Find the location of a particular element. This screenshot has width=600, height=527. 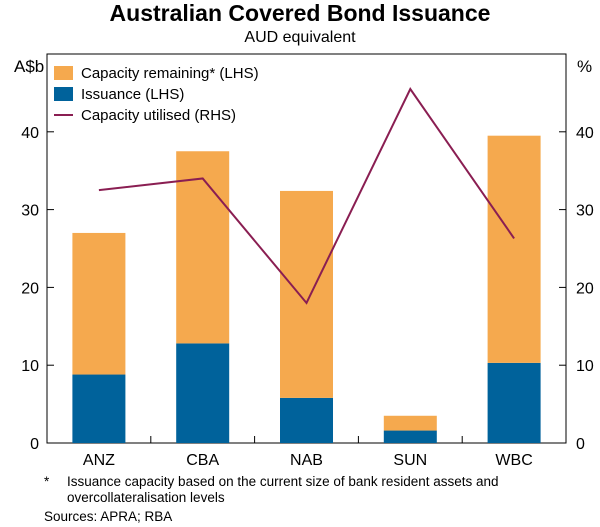

right-tick-label-20: 20 is located at coordinates (585, 288).